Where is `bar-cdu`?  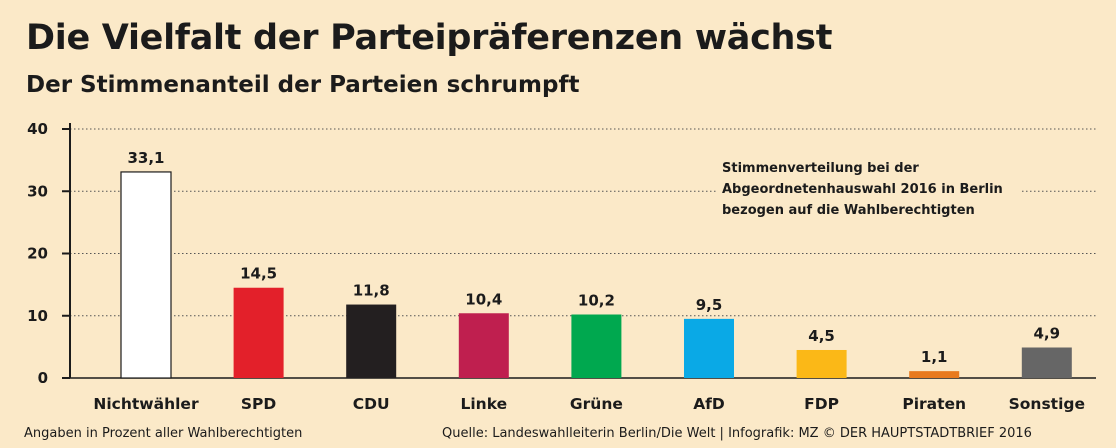
bar-cdu is located at coordinates (371, 341).